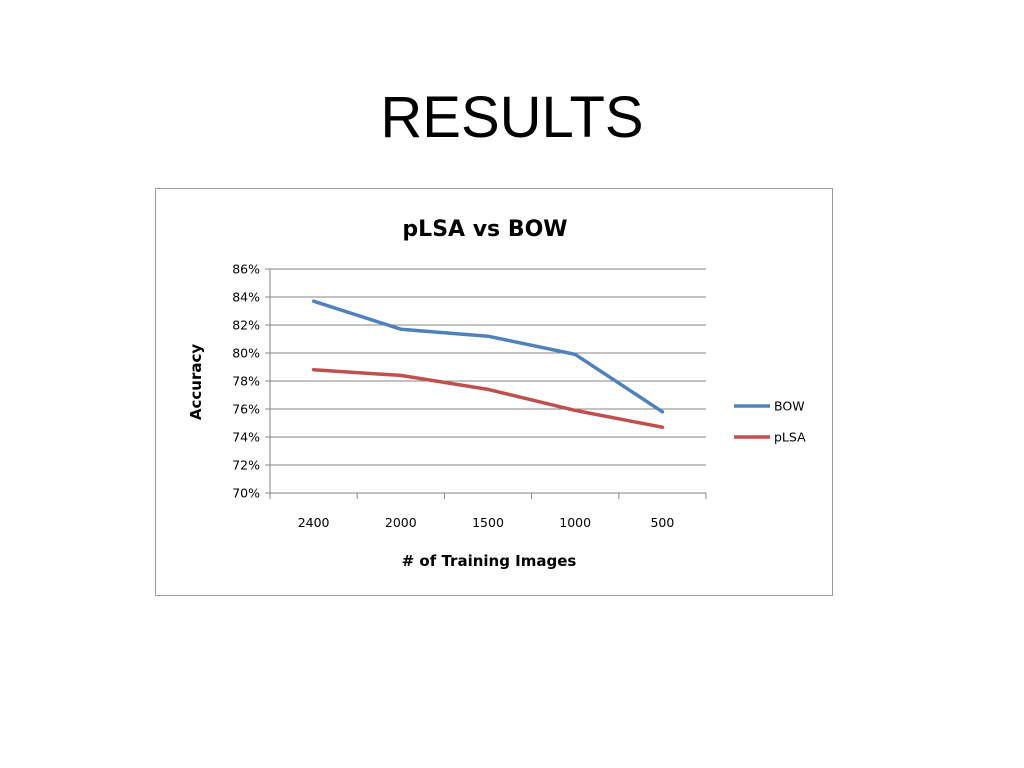  I want to click on y-tick-labels: 70% 72% 74% 76% 78% 80% 82% 84% 86%, so click(246, 381).